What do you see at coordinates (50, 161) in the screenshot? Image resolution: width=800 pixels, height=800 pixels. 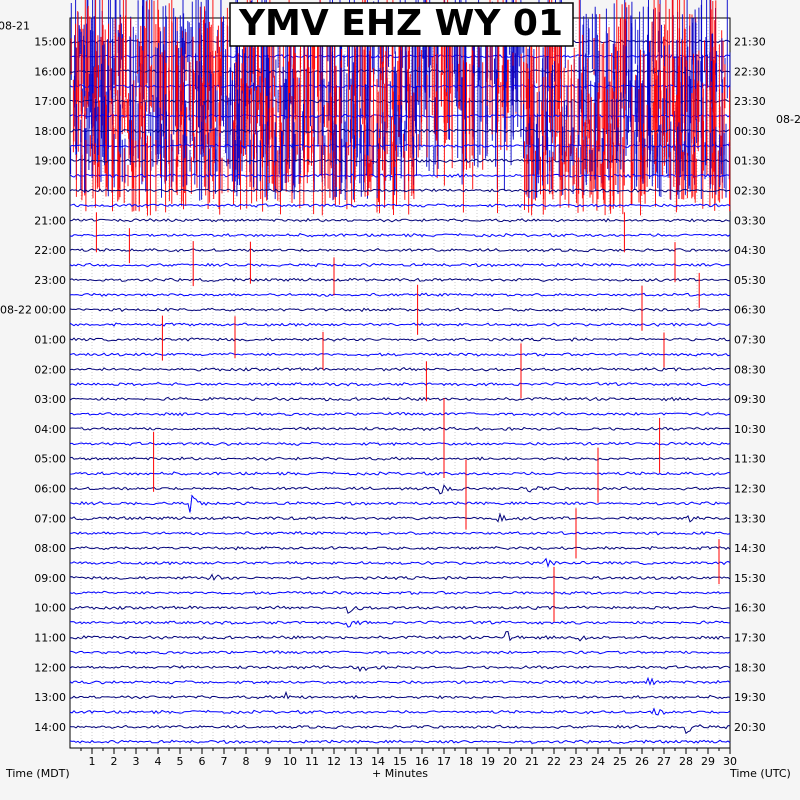 I see `left-hour-label: 19:00` at bounding box center [50, 161].